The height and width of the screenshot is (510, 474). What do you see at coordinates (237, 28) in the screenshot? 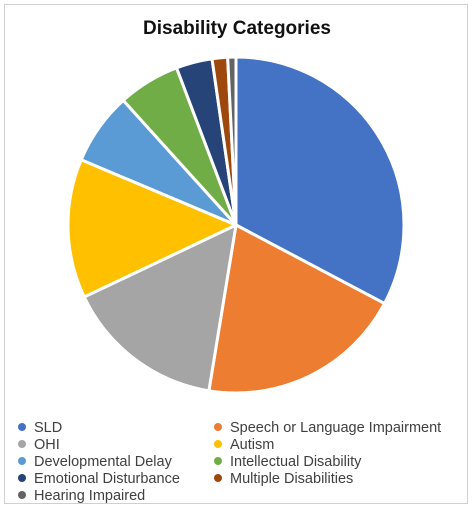
I see `chart-title: Disability Categories` at bounding box center [237, 28].